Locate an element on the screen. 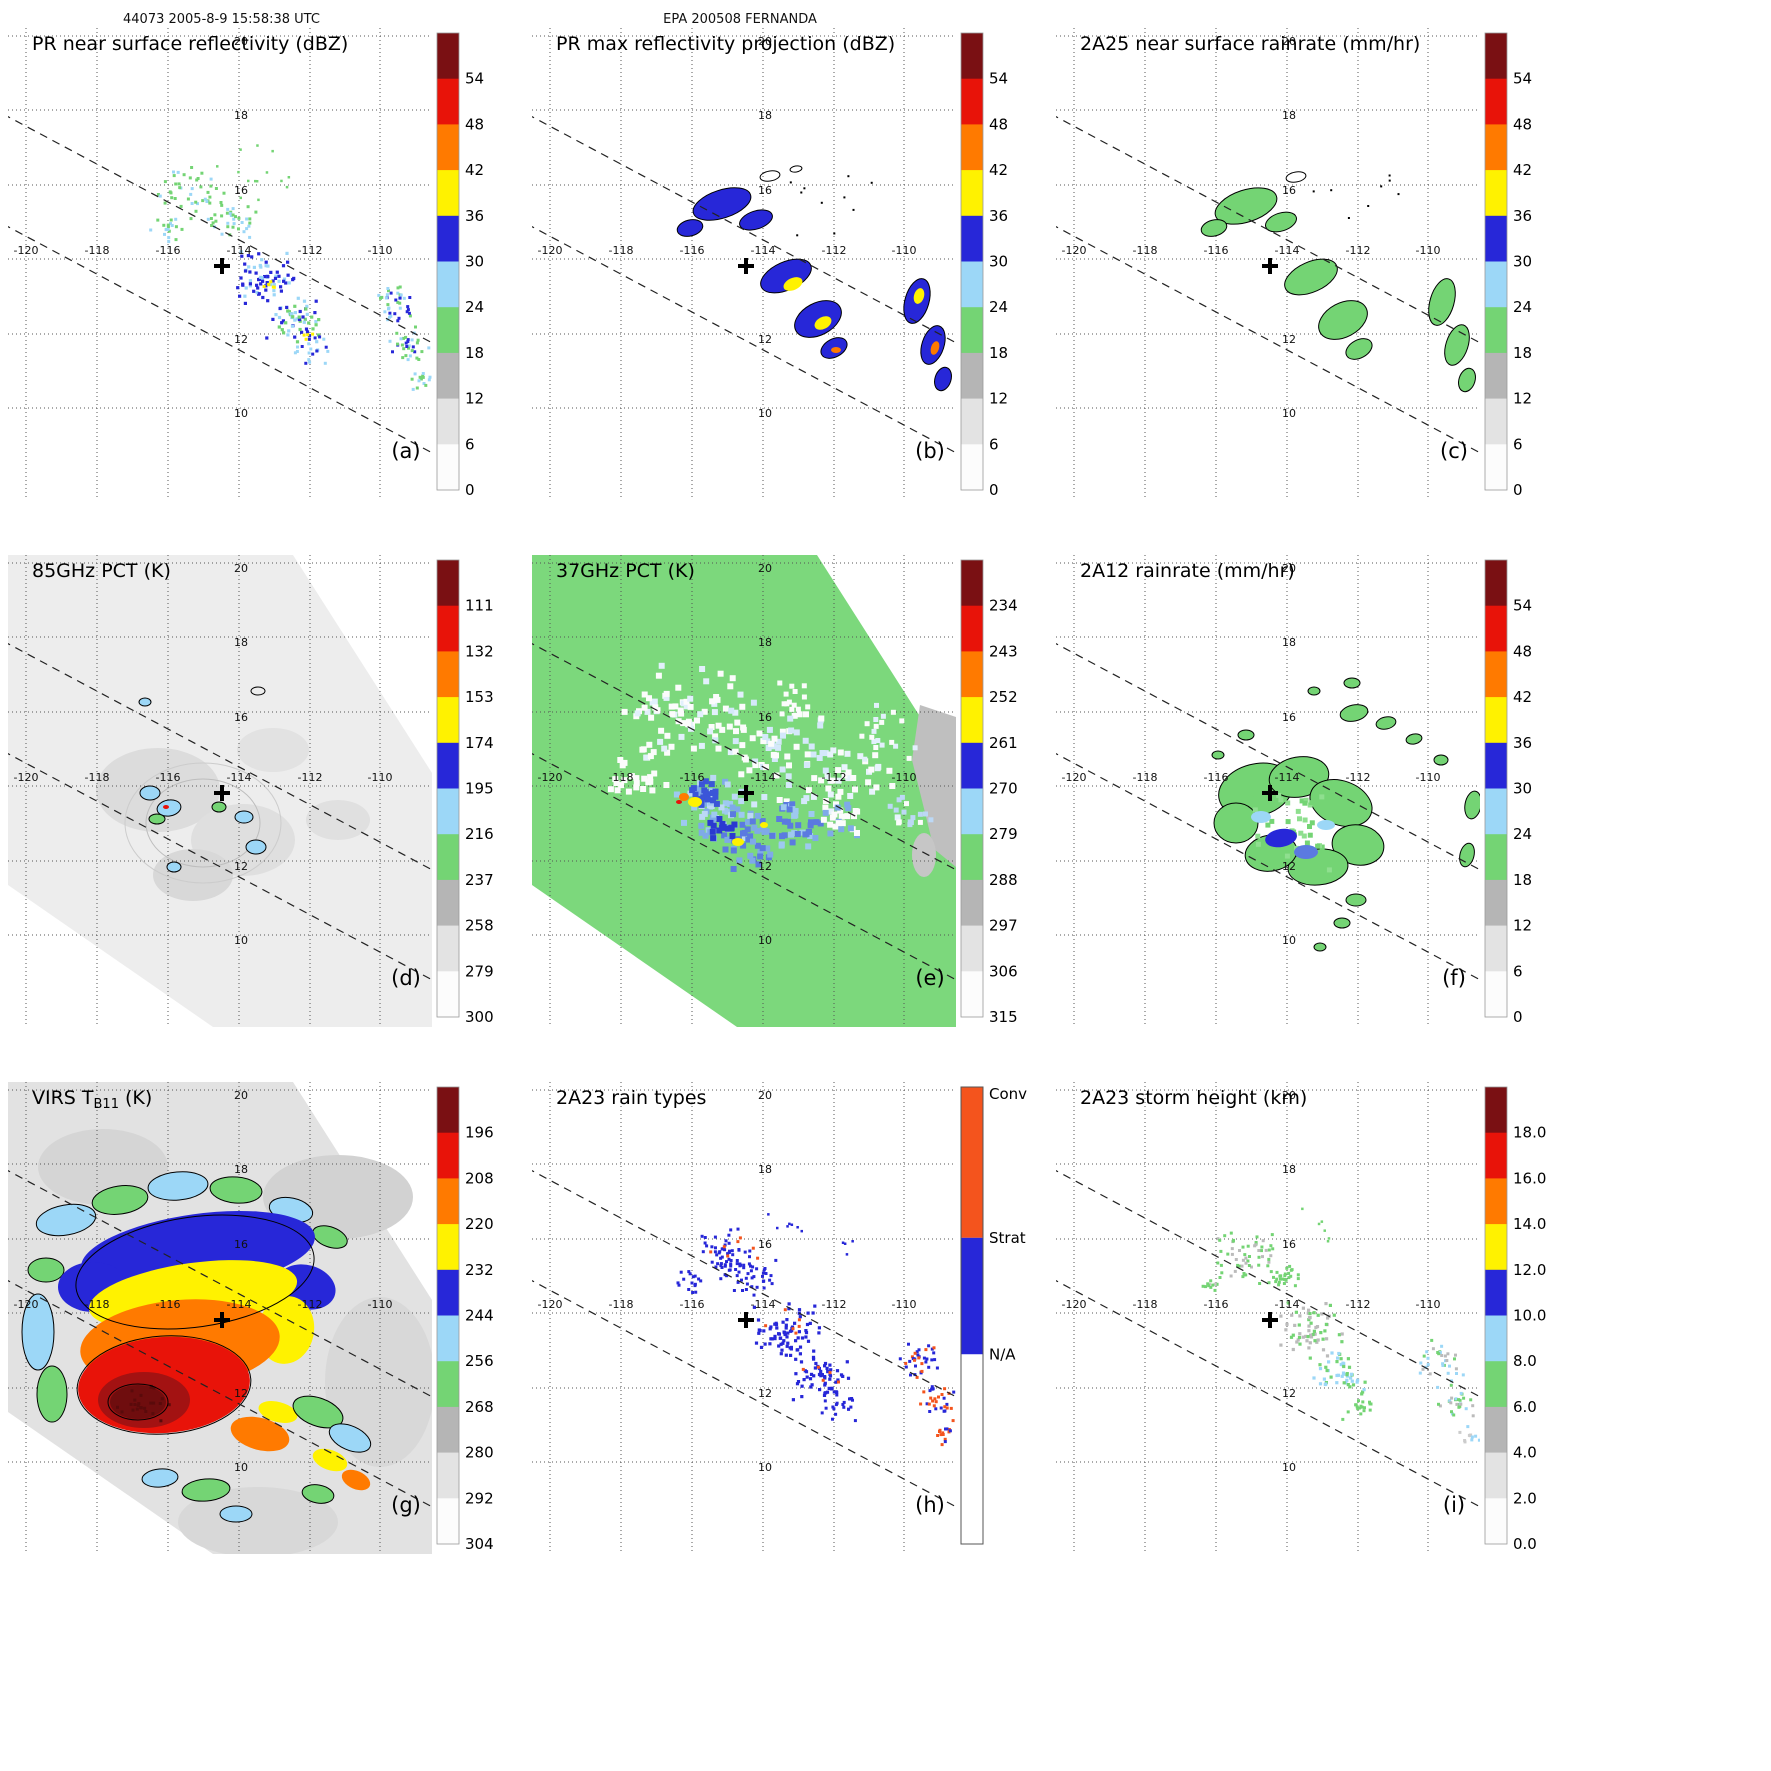  colorbar: 111 132 153 174 195 216 237 258 279 300 is located at coordinates (465, 792).